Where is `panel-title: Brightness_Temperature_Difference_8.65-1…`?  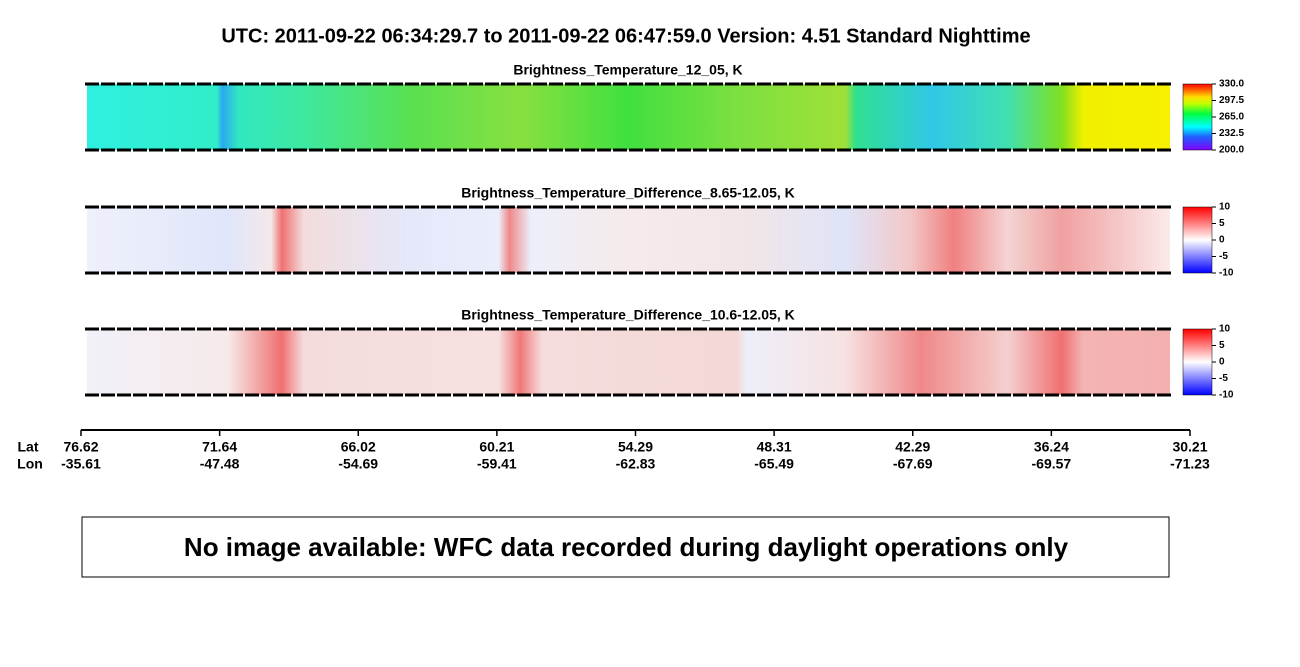 panel-title: Brightness_Temperature_Difference_8.65-1… is located at coordinates (628, 193).